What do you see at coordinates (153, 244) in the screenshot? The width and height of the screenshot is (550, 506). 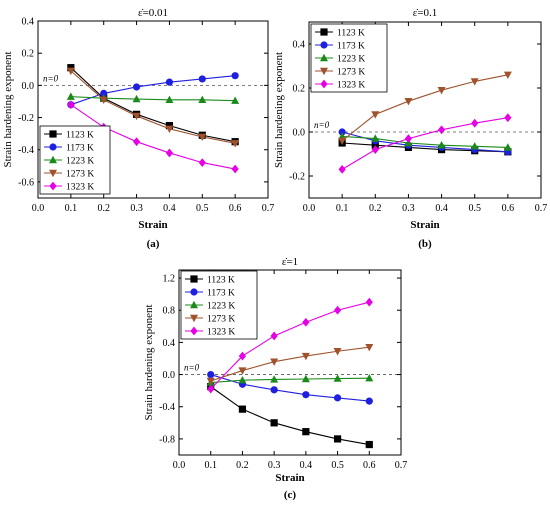 I see `panel-label: (a)` at bounding box center [153, 244].